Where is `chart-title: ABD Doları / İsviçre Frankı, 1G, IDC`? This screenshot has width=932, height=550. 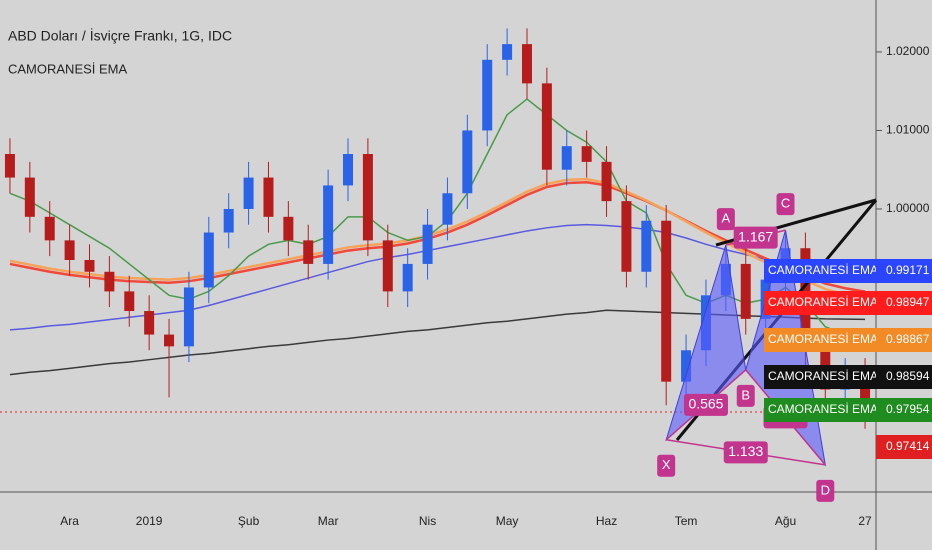 chart-title: ABD Doları / İsviçre Frankı, 1G, IDC is located at coordinates (120, 35).